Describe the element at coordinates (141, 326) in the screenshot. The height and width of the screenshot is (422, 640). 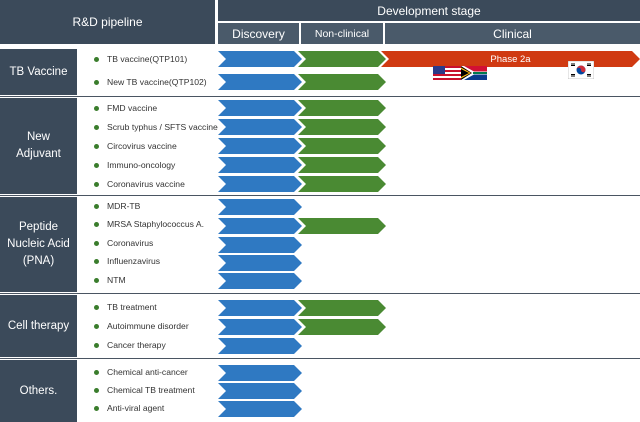
I see `list-item: Autoimmune disorder` at that location.